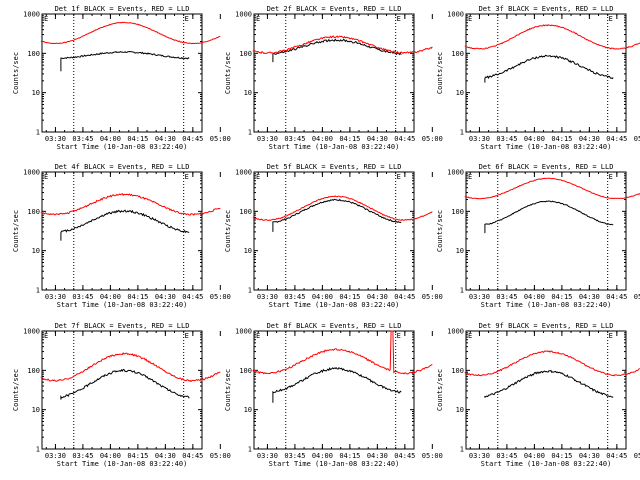 Image resolution: width=640 pixels, height=480 pixels. Describe the element at coordinates (546, 9) in the screenshot. I see `panel-title: Det 3f BLACK = Events, RED = LLD` at that location.